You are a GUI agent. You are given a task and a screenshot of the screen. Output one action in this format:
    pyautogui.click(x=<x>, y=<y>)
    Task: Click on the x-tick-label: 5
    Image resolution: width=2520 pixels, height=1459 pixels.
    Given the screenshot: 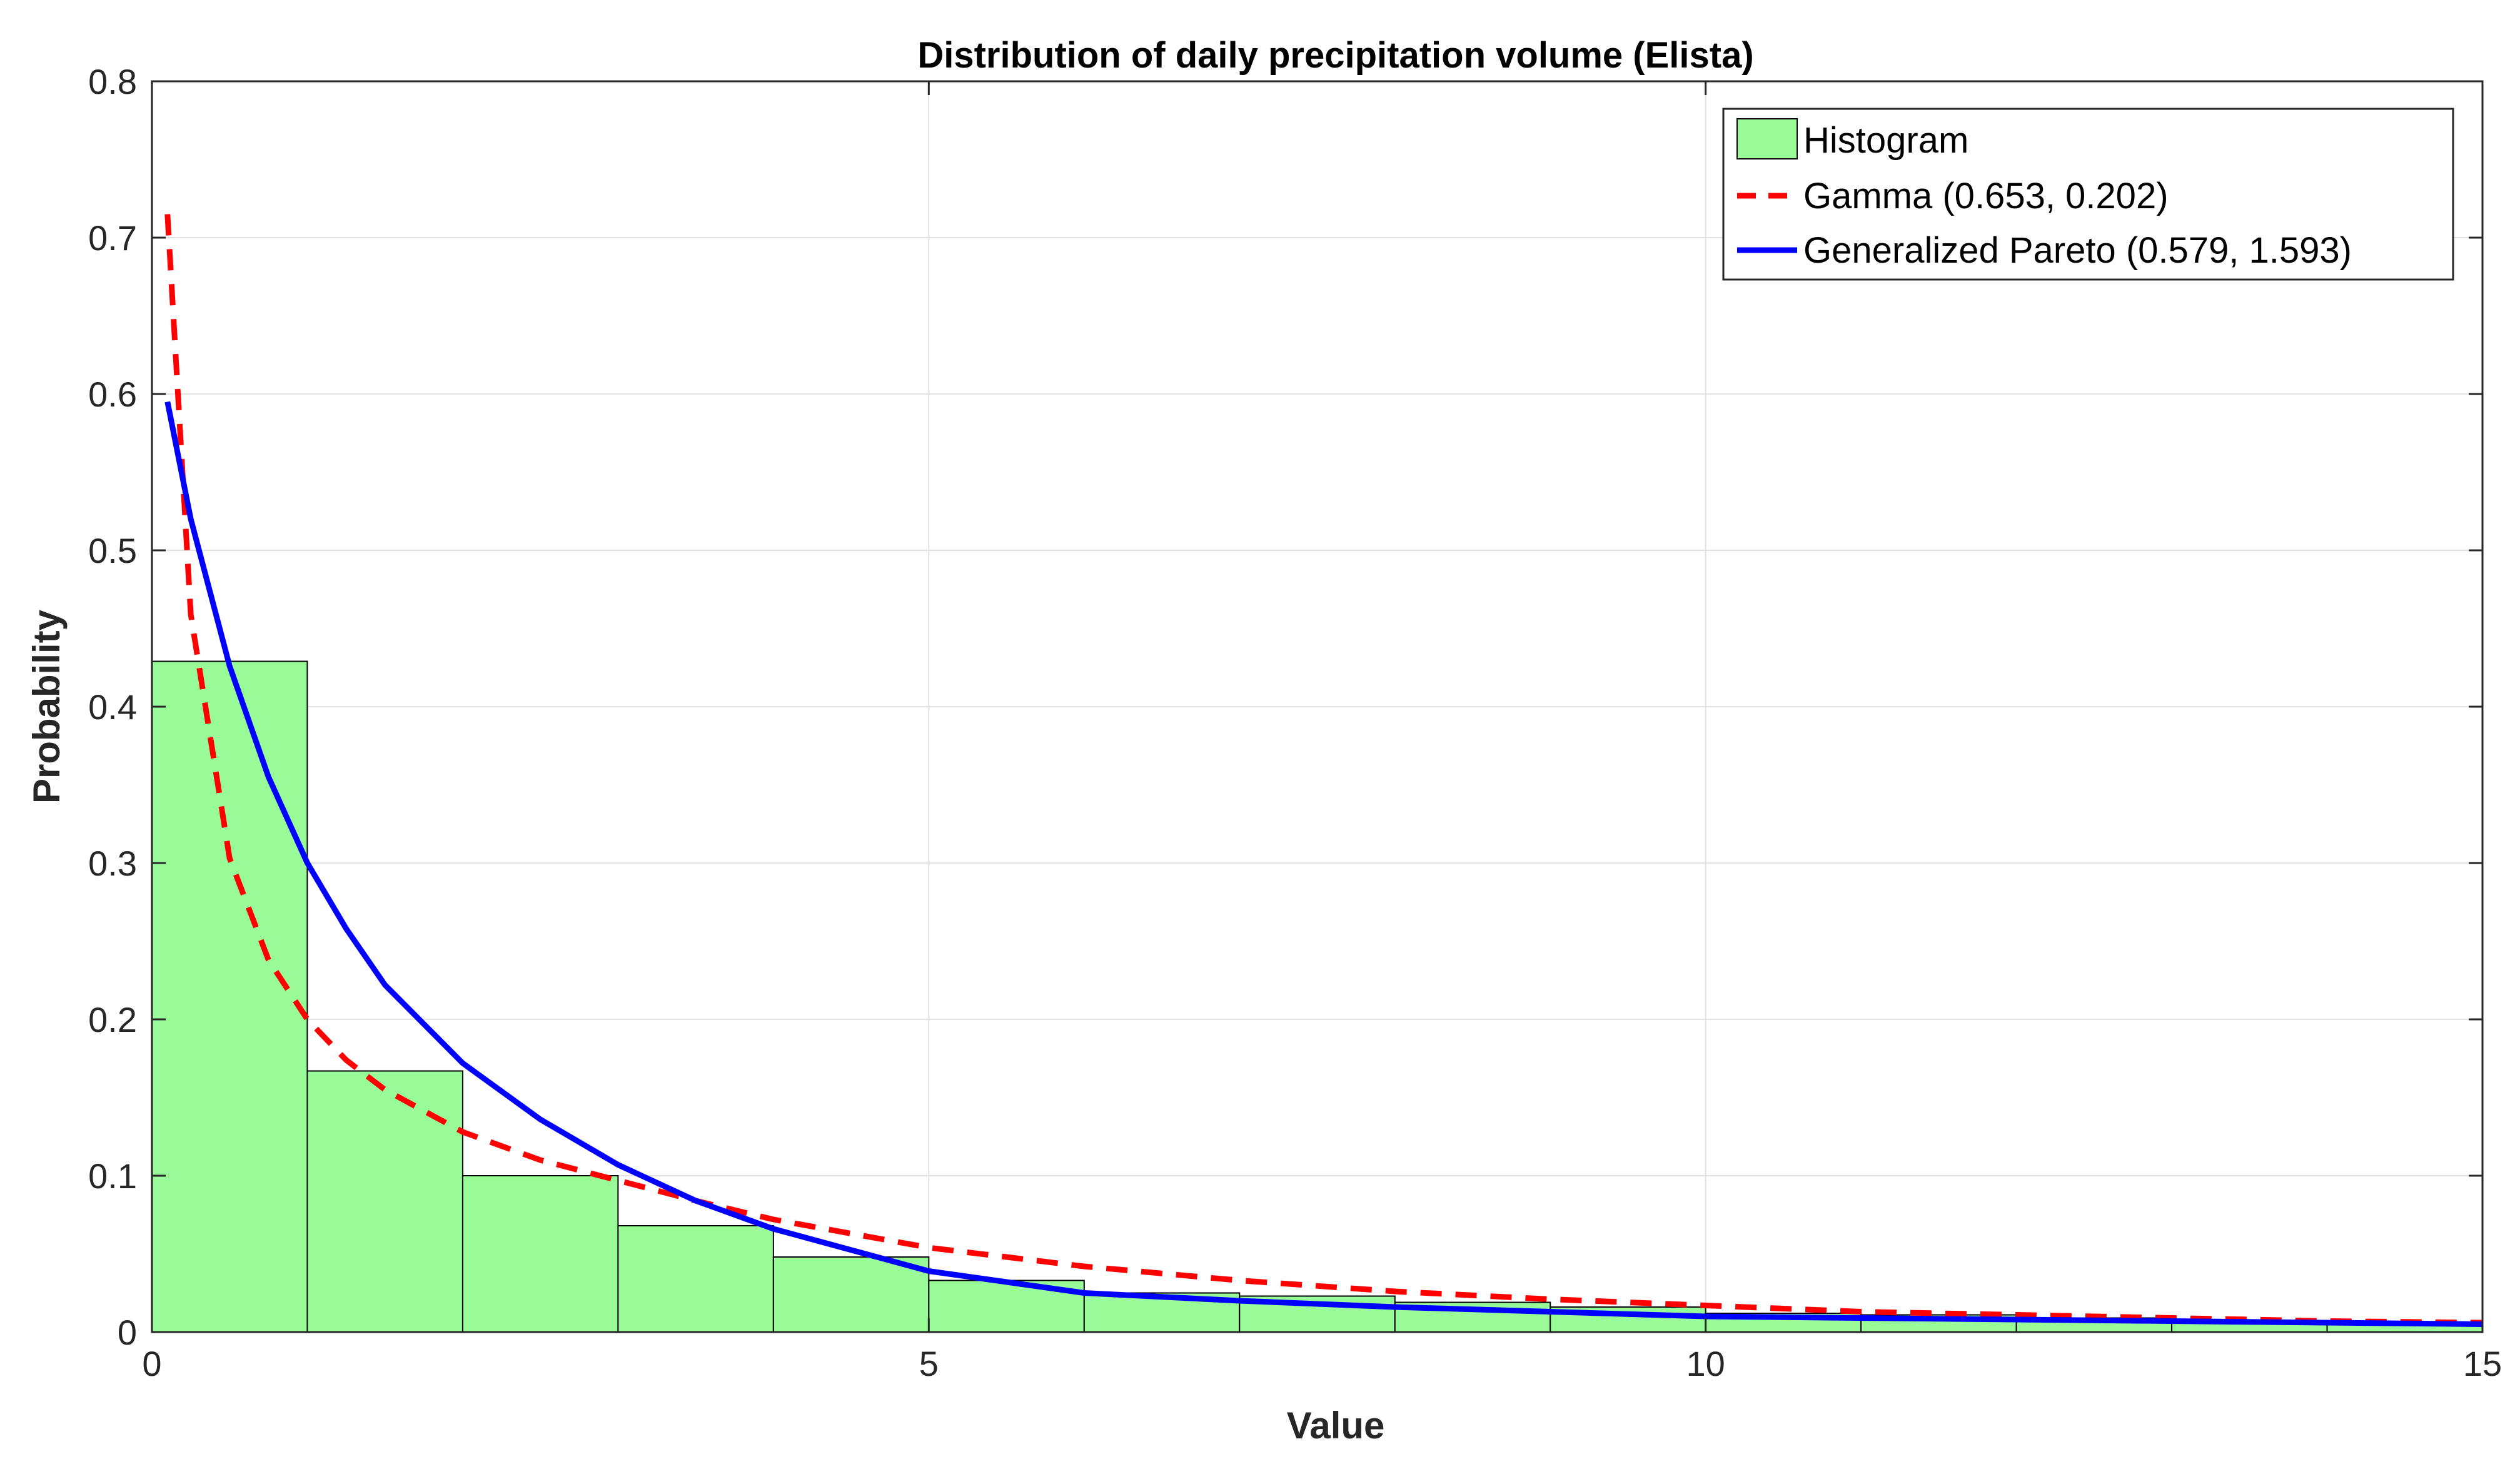 What is the action you would take?
    pyautogui.click(x=929, y=1363)
    